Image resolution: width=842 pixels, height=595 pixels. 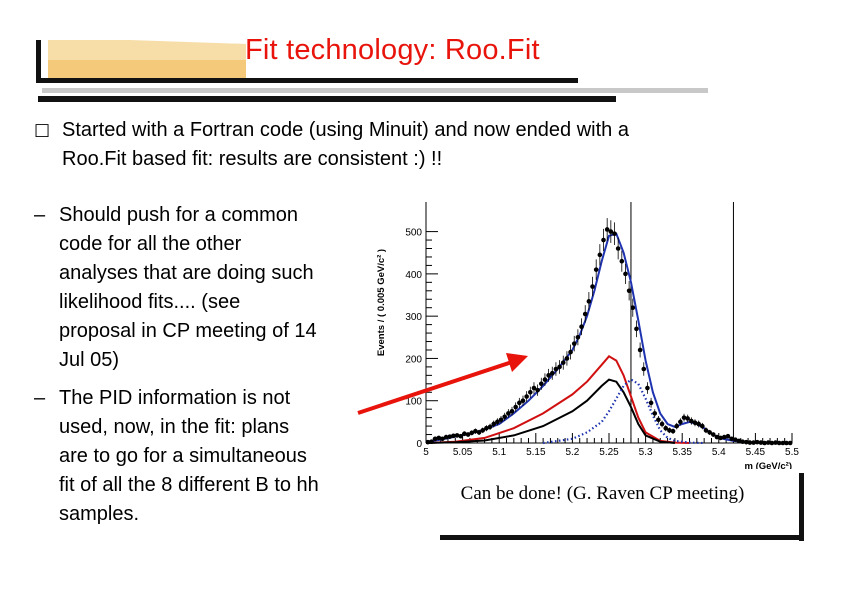 I want to click on x-tick-label: 5.4, so click(x=719, y=452).